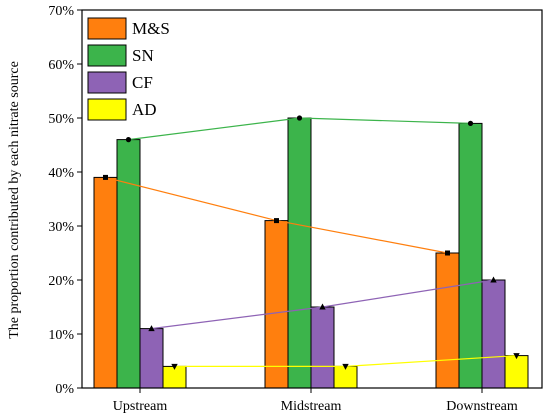  What do you see at coordinates (61, 227) in the screenshot?
I see `y-tick-label: 30%` at bounding box center [61, 227].